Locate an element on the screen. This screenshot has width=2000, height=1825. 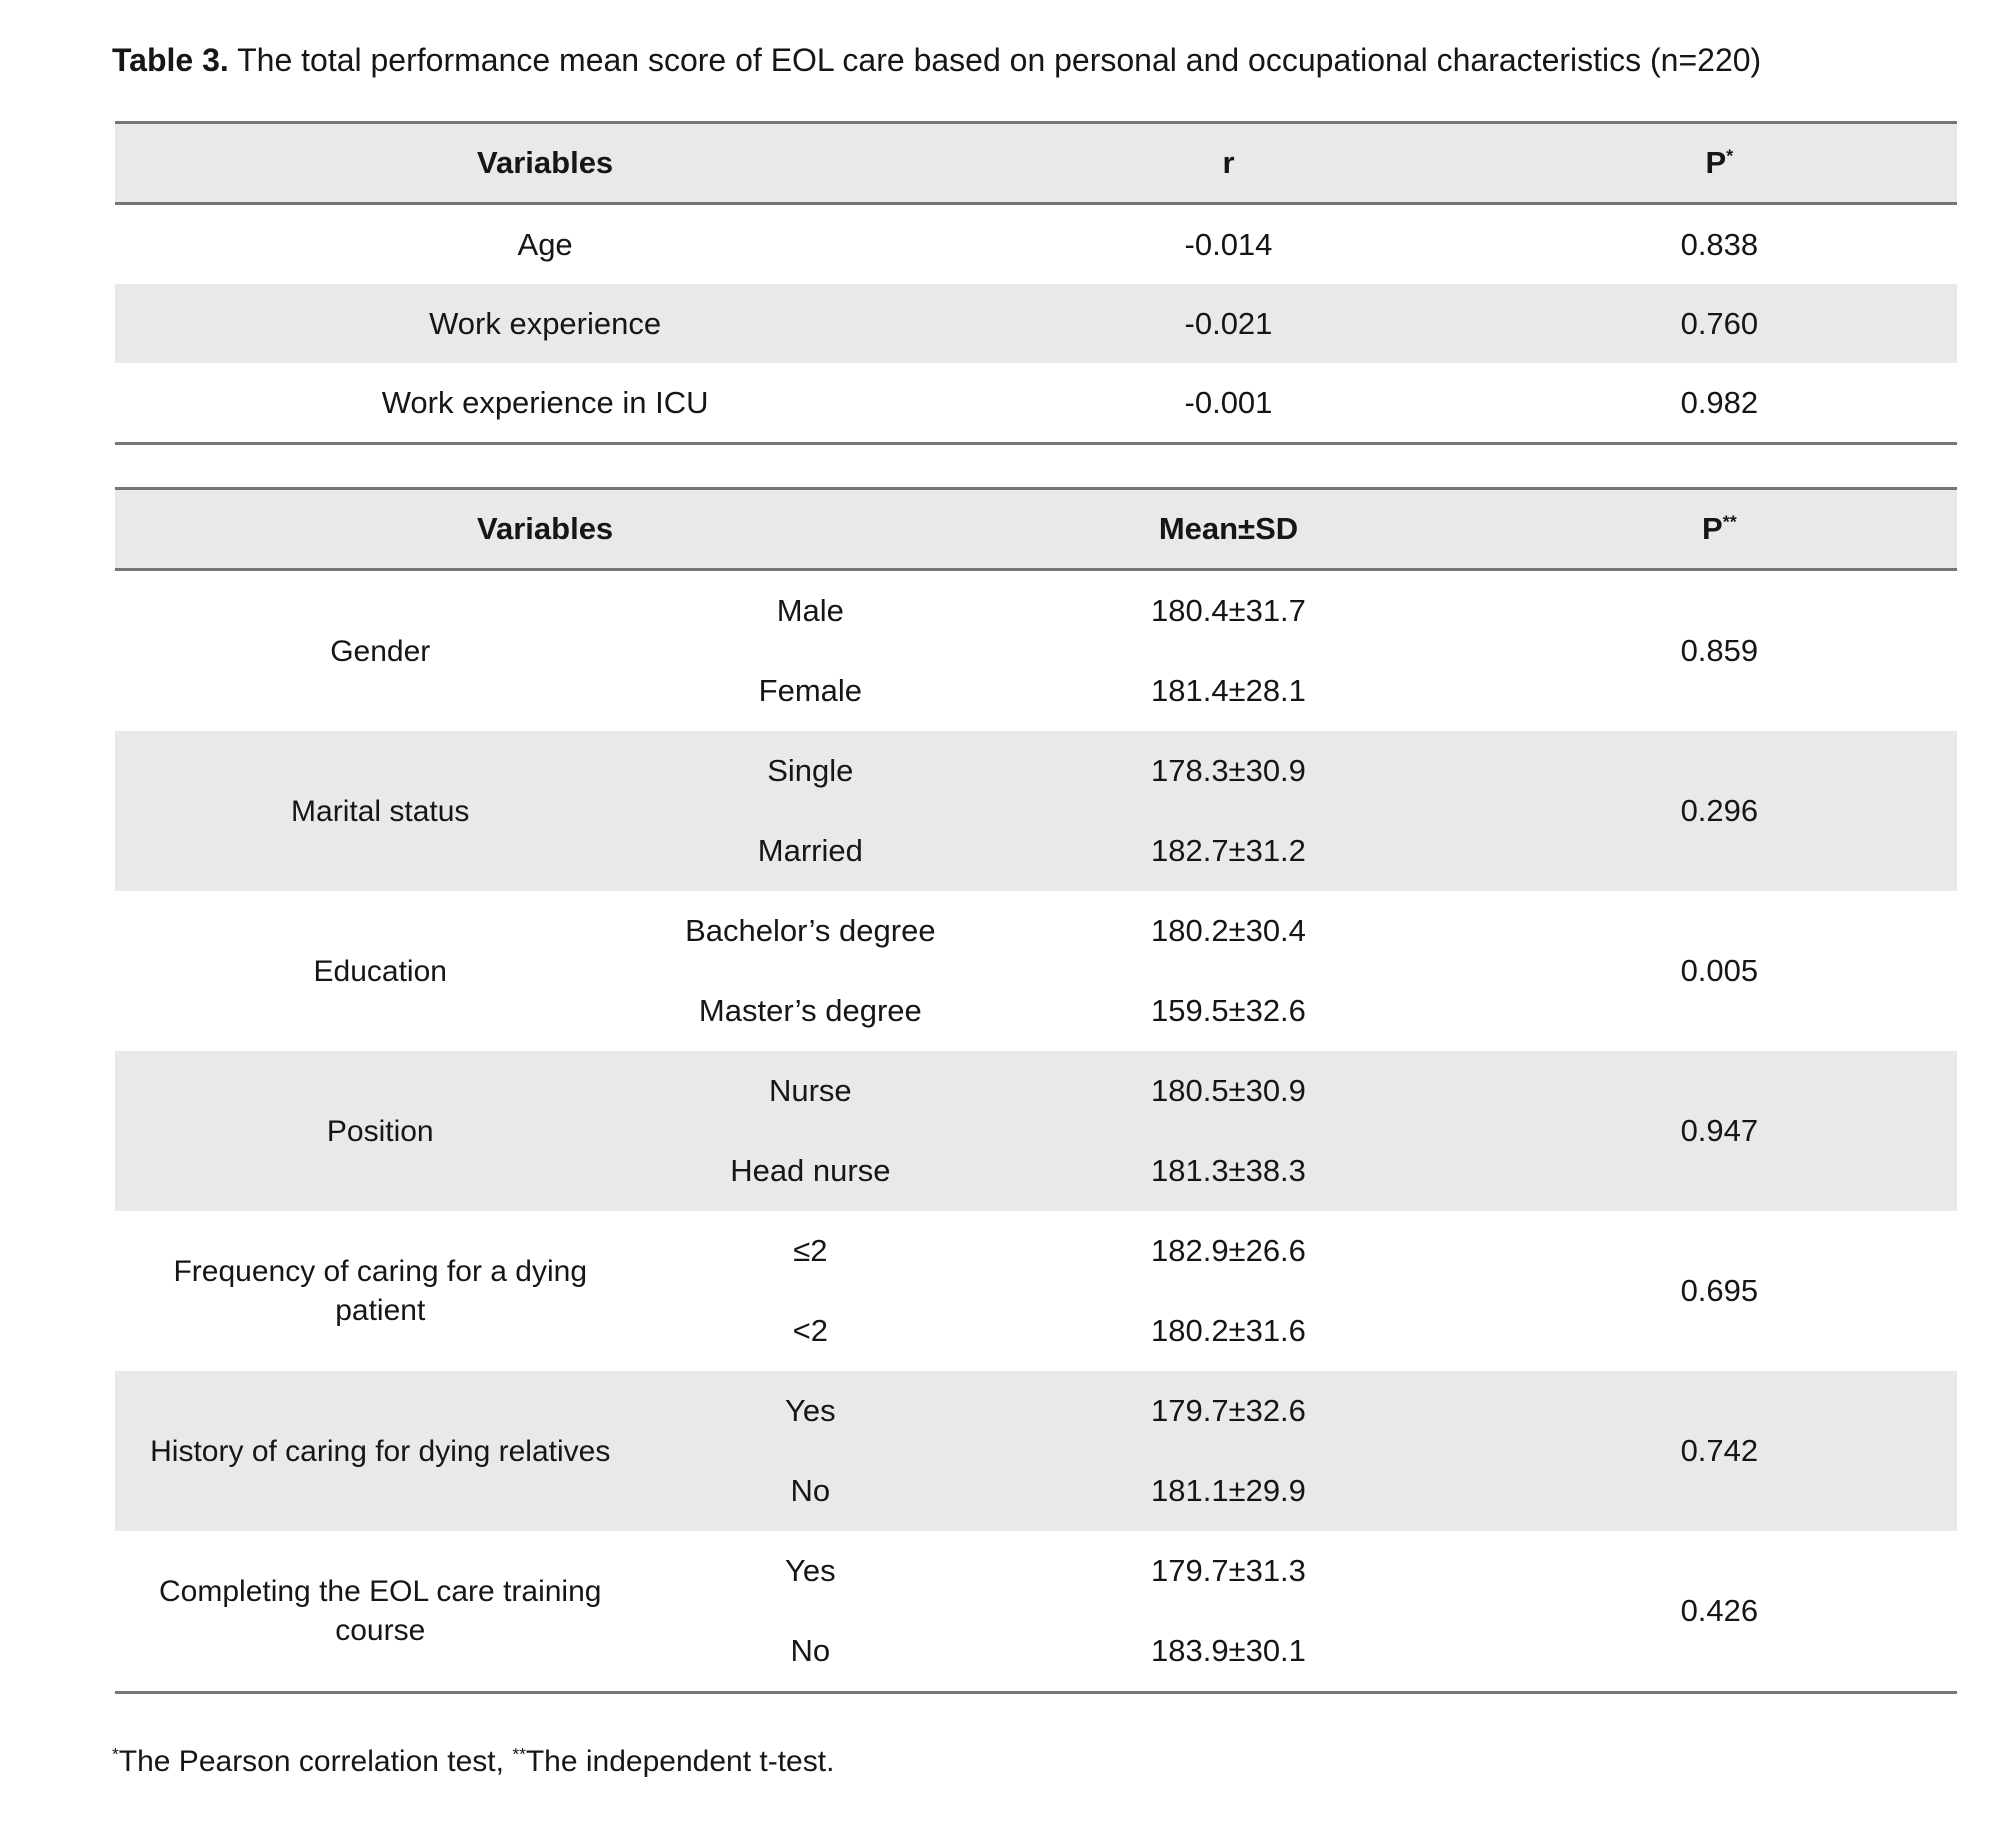
comparison-table-header-row: Variables Mean±SD P** is located at coordinates (1036, 529).